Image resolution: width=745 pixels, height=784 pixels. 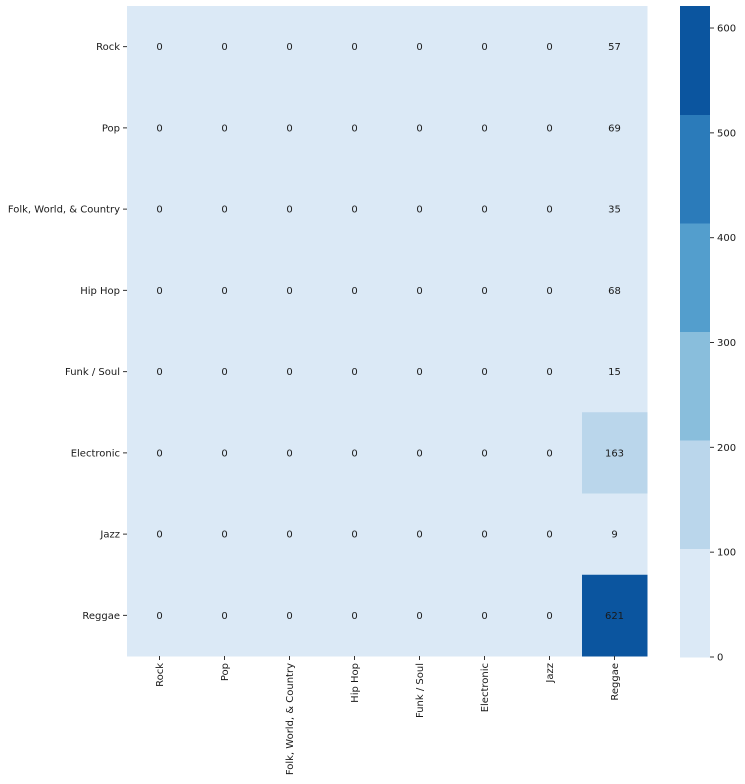 I want to click on heatmap-cell-jazz-reggae, so click(x=615, y=534).